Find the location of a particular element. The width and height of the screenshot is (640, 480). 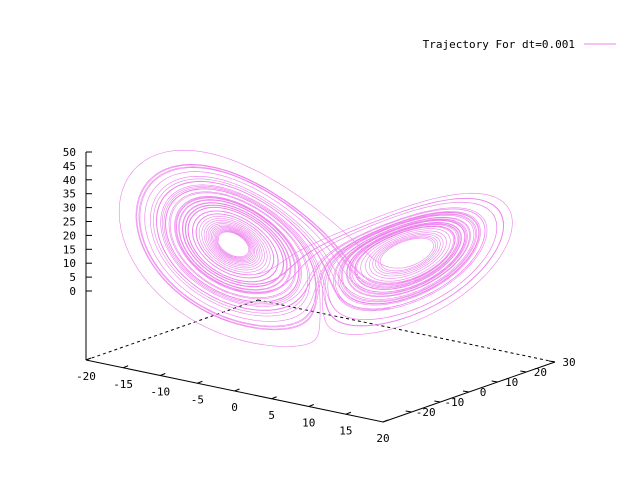

y-tick-label: 30 is located at coordinates (568, 362).